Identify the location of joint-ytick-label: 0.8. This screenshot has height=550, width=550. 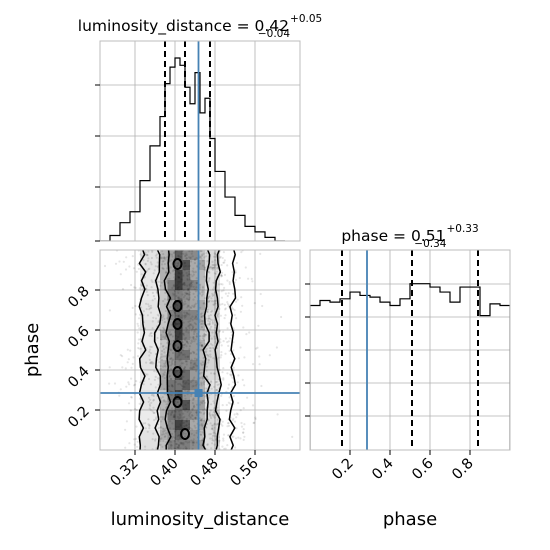
(79, 298).